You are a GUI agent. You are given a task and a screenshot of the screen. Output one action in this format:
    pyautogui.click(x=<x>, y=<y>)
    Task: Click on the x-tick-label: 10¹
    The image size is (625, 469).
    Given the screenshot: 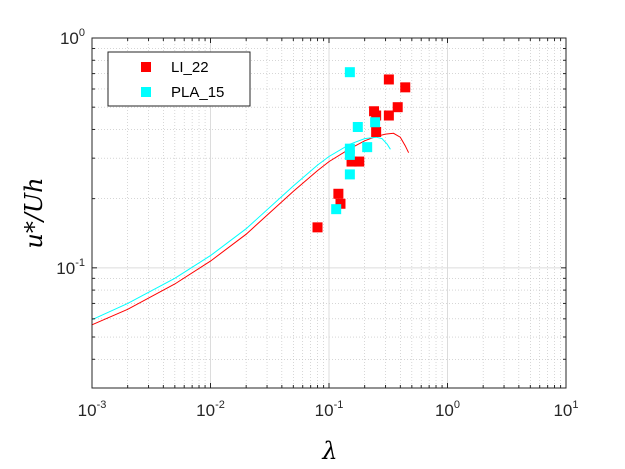 What is the action you would take?
    pyautogui.click(x=565, y=409)
    